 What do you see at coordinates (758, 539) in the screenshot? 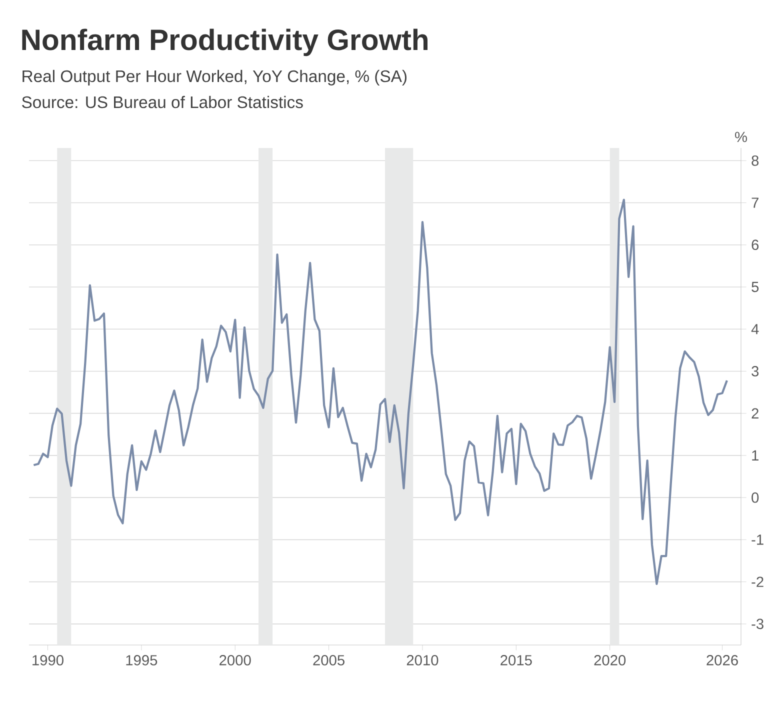
I see `y-tick-label: -1` at bounding box center [758, 539].